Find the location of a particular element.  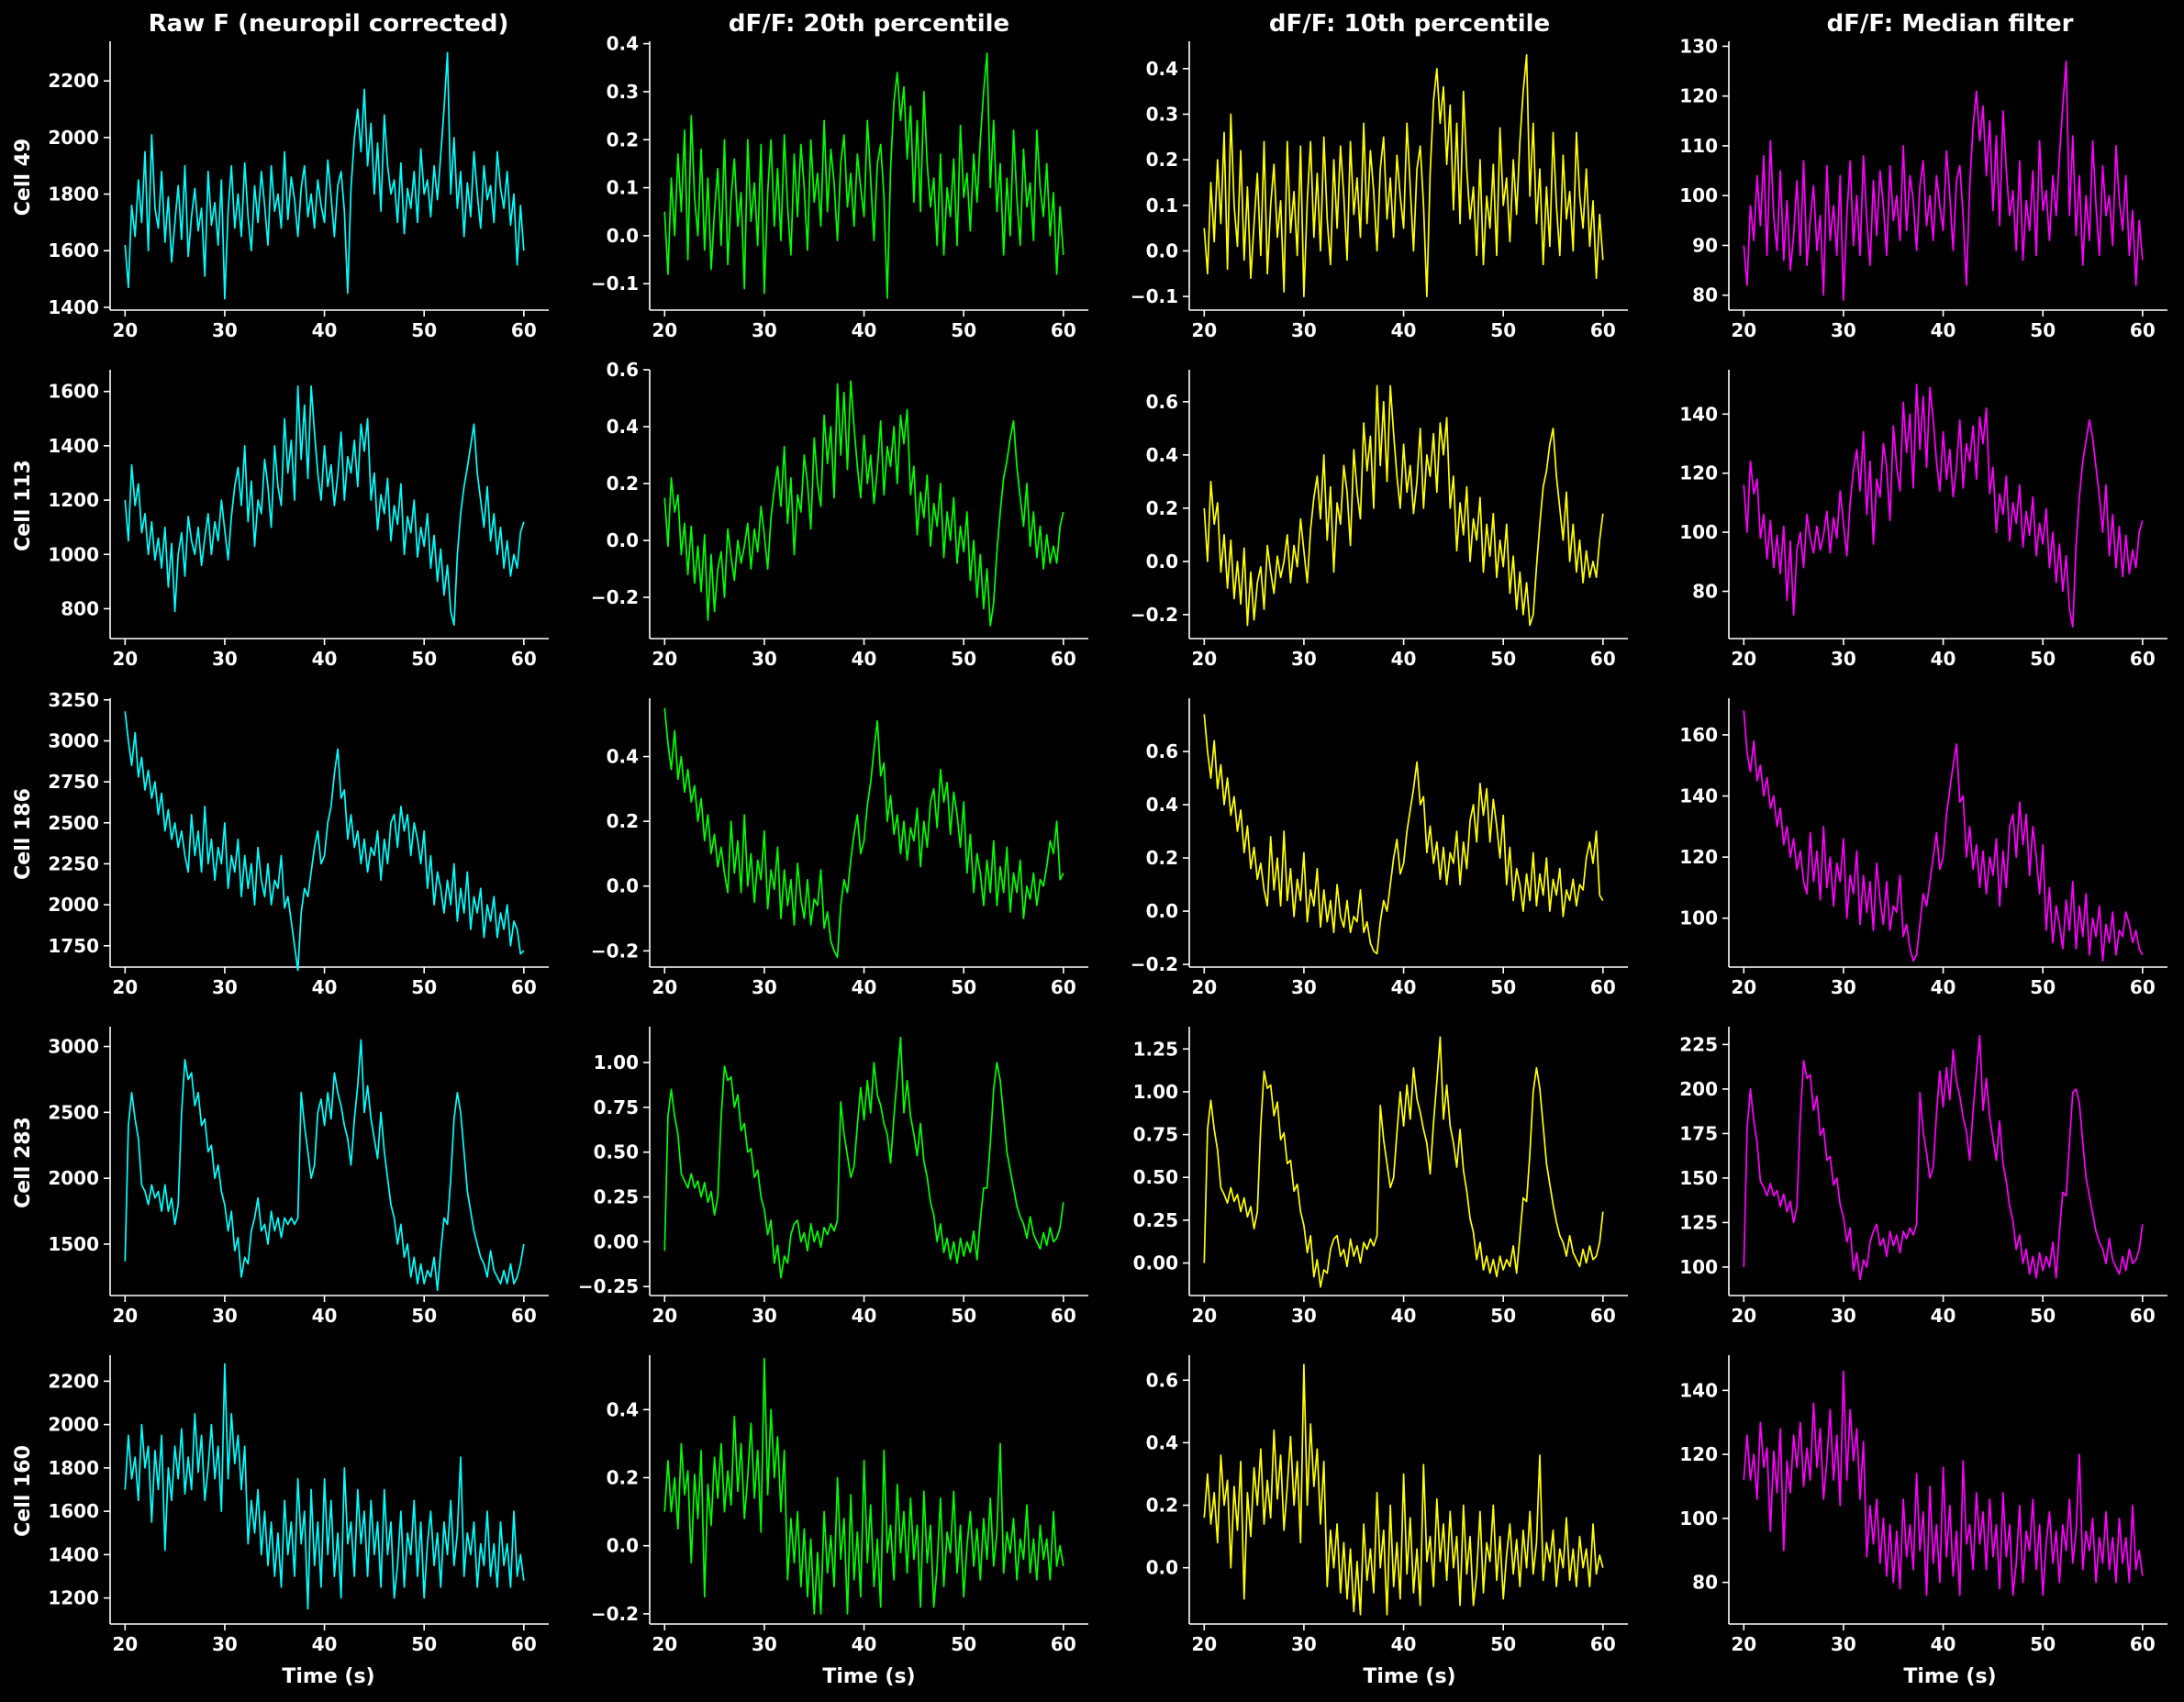

row-label-cell-49: Cell 49 is located at coordinates (23, 178).